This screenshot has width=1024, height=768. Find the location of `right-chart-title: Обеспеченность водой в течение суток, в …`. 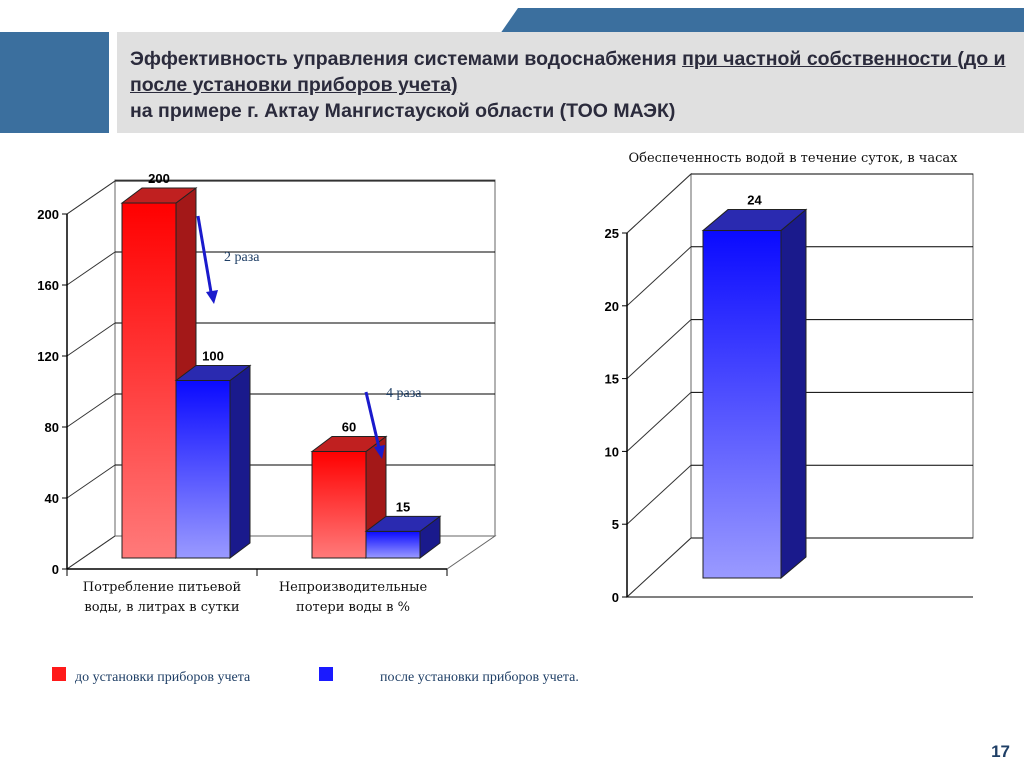

right-chart-title: Обеспеченность водой в течение суток, в … is located at coordinates (794, 158).